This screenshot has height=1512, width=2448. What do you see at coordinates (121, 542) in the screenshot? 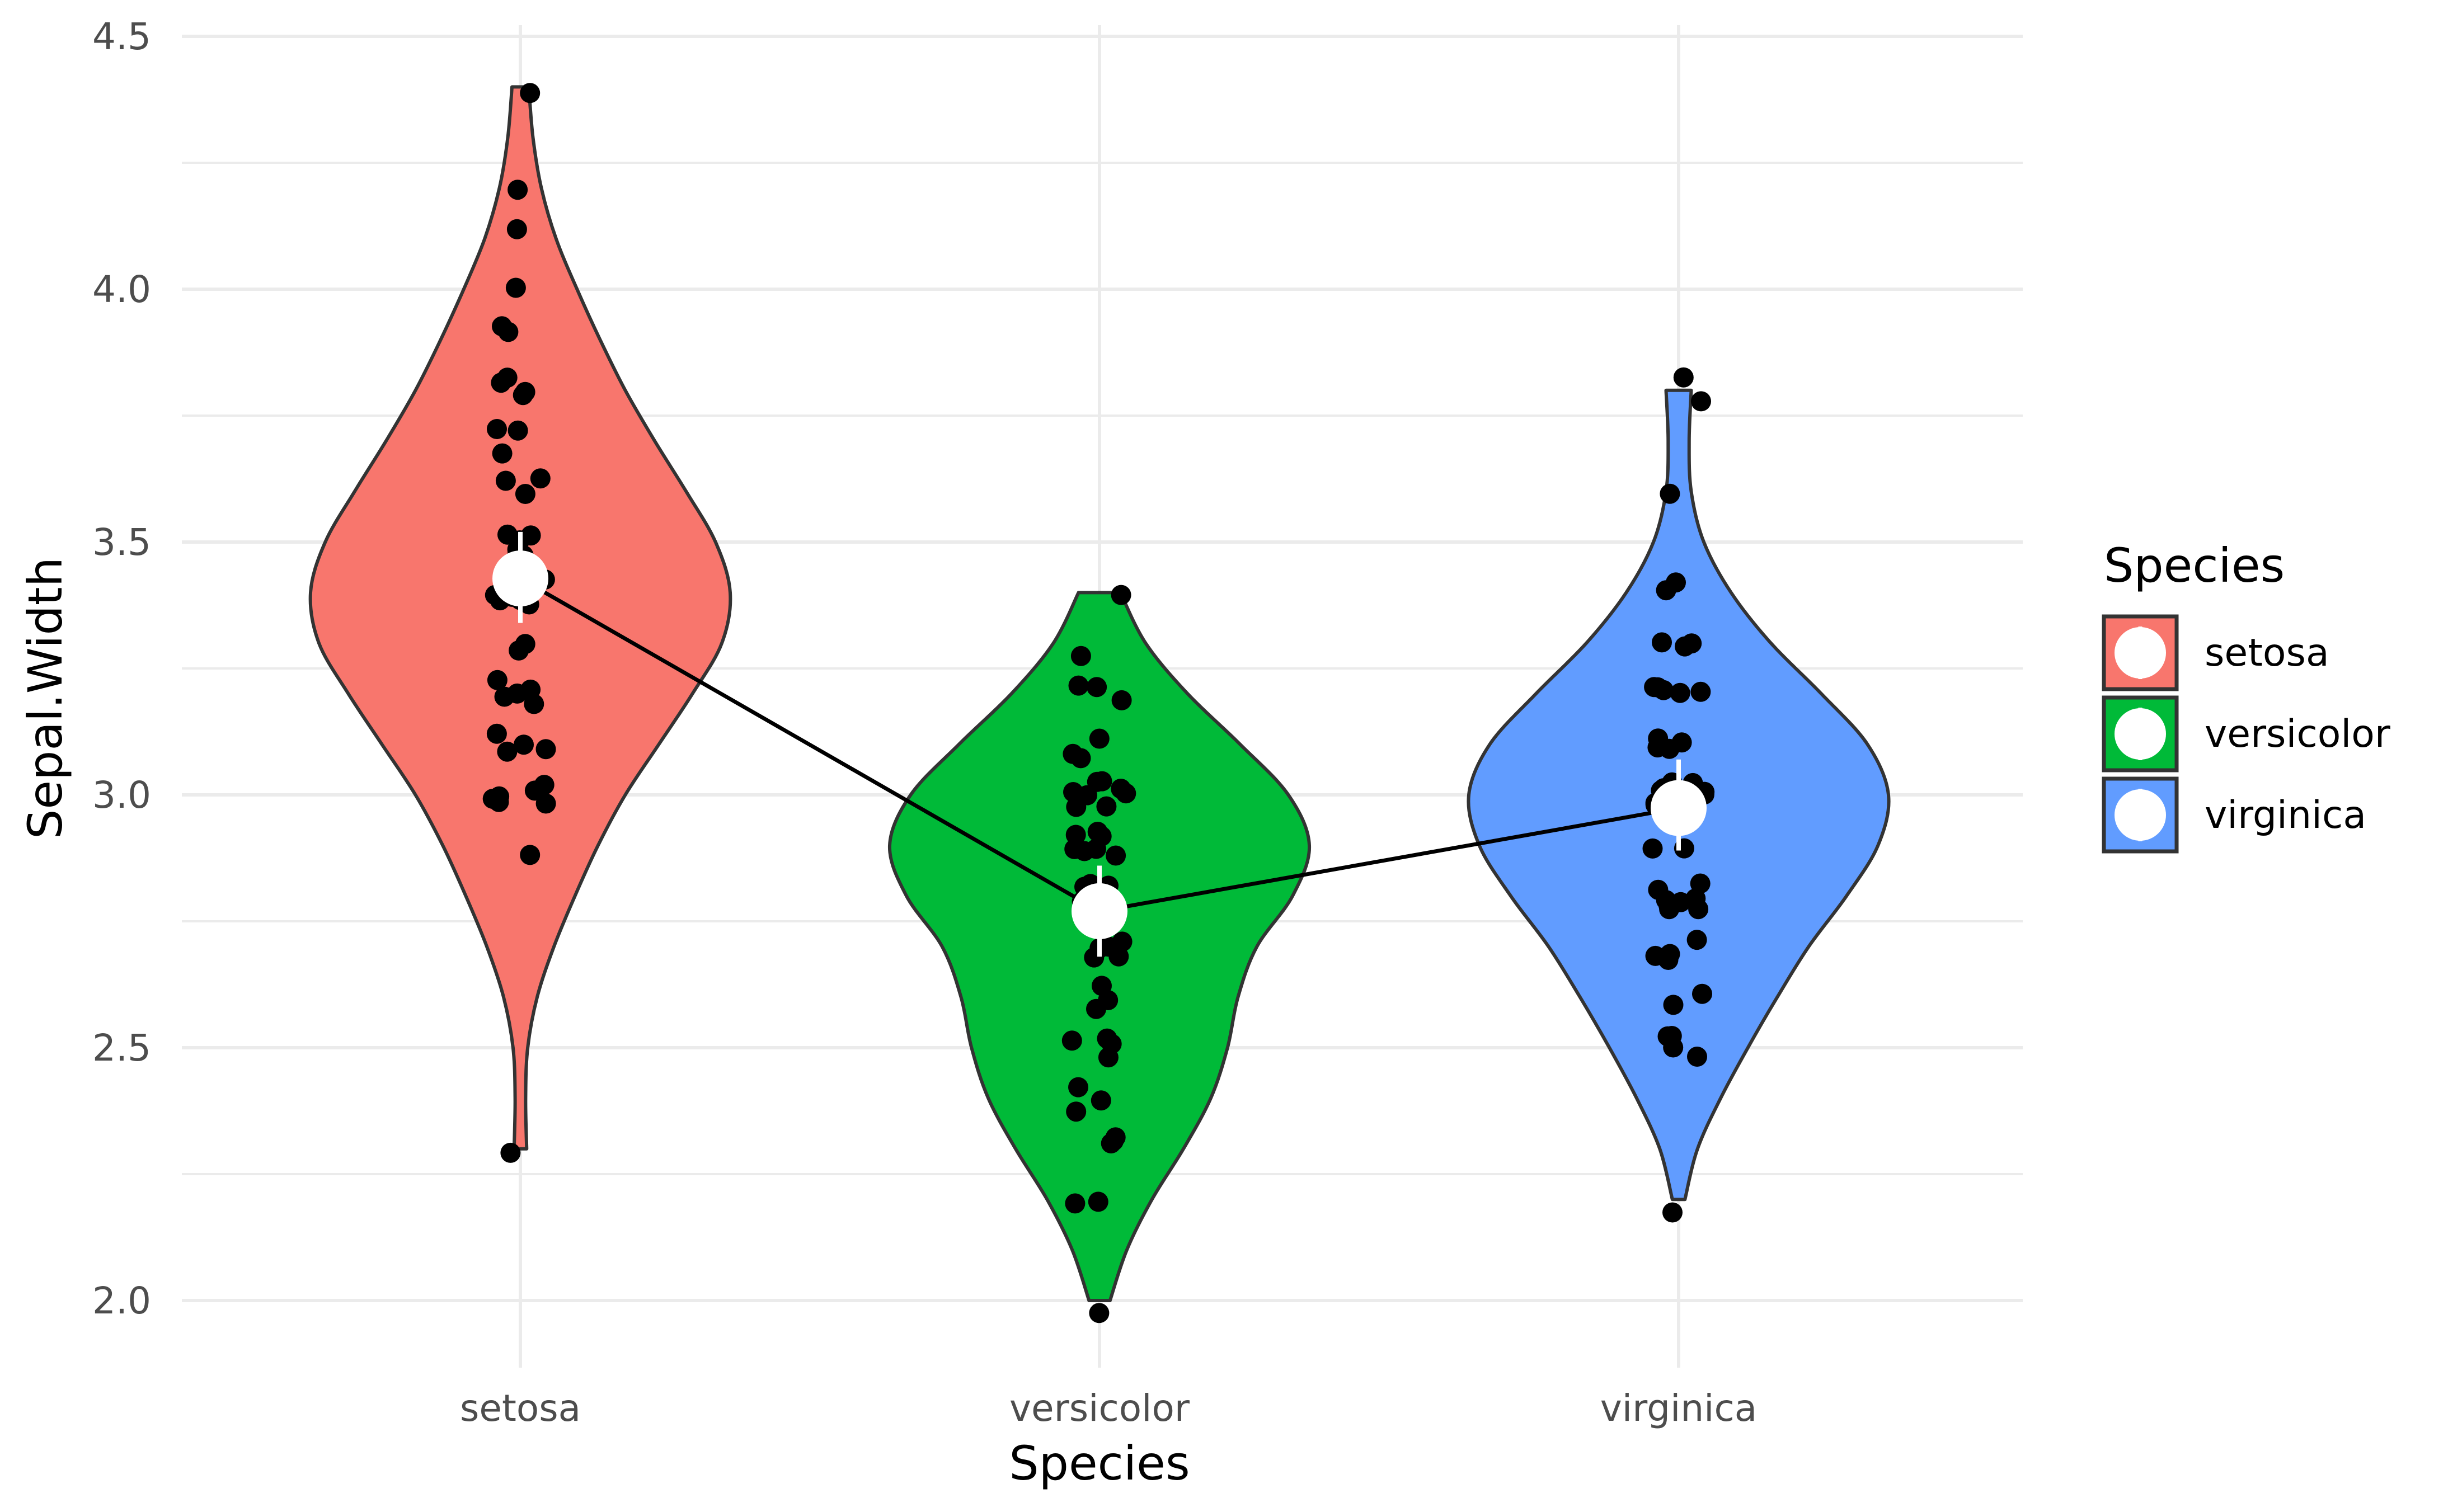
I see `y-tick-label: 3.5` at bounding box center [121, 542].